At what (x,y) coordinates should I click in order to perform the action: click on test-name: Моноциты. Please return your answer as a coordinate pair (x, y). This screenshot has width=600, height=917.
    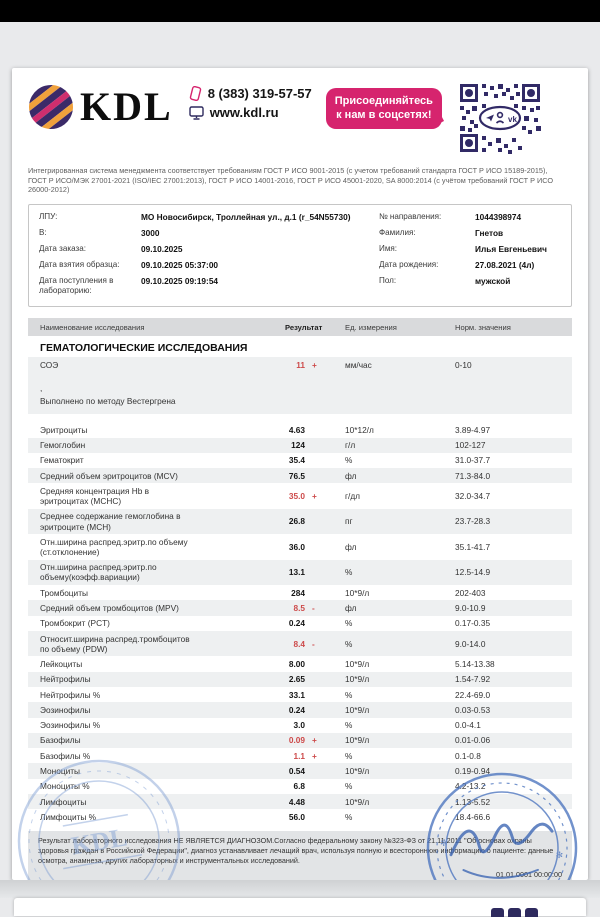
    Looking at the image, I should click on (60, 770).